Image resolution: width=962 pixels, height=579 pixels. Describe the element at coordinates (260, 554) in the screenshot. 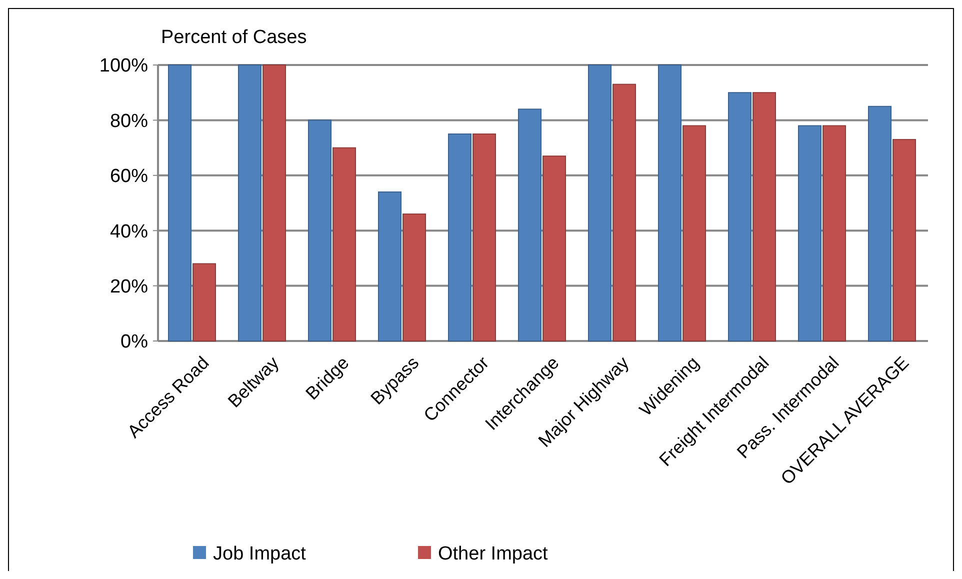

I see `legend-label: Job Impact` at that location.